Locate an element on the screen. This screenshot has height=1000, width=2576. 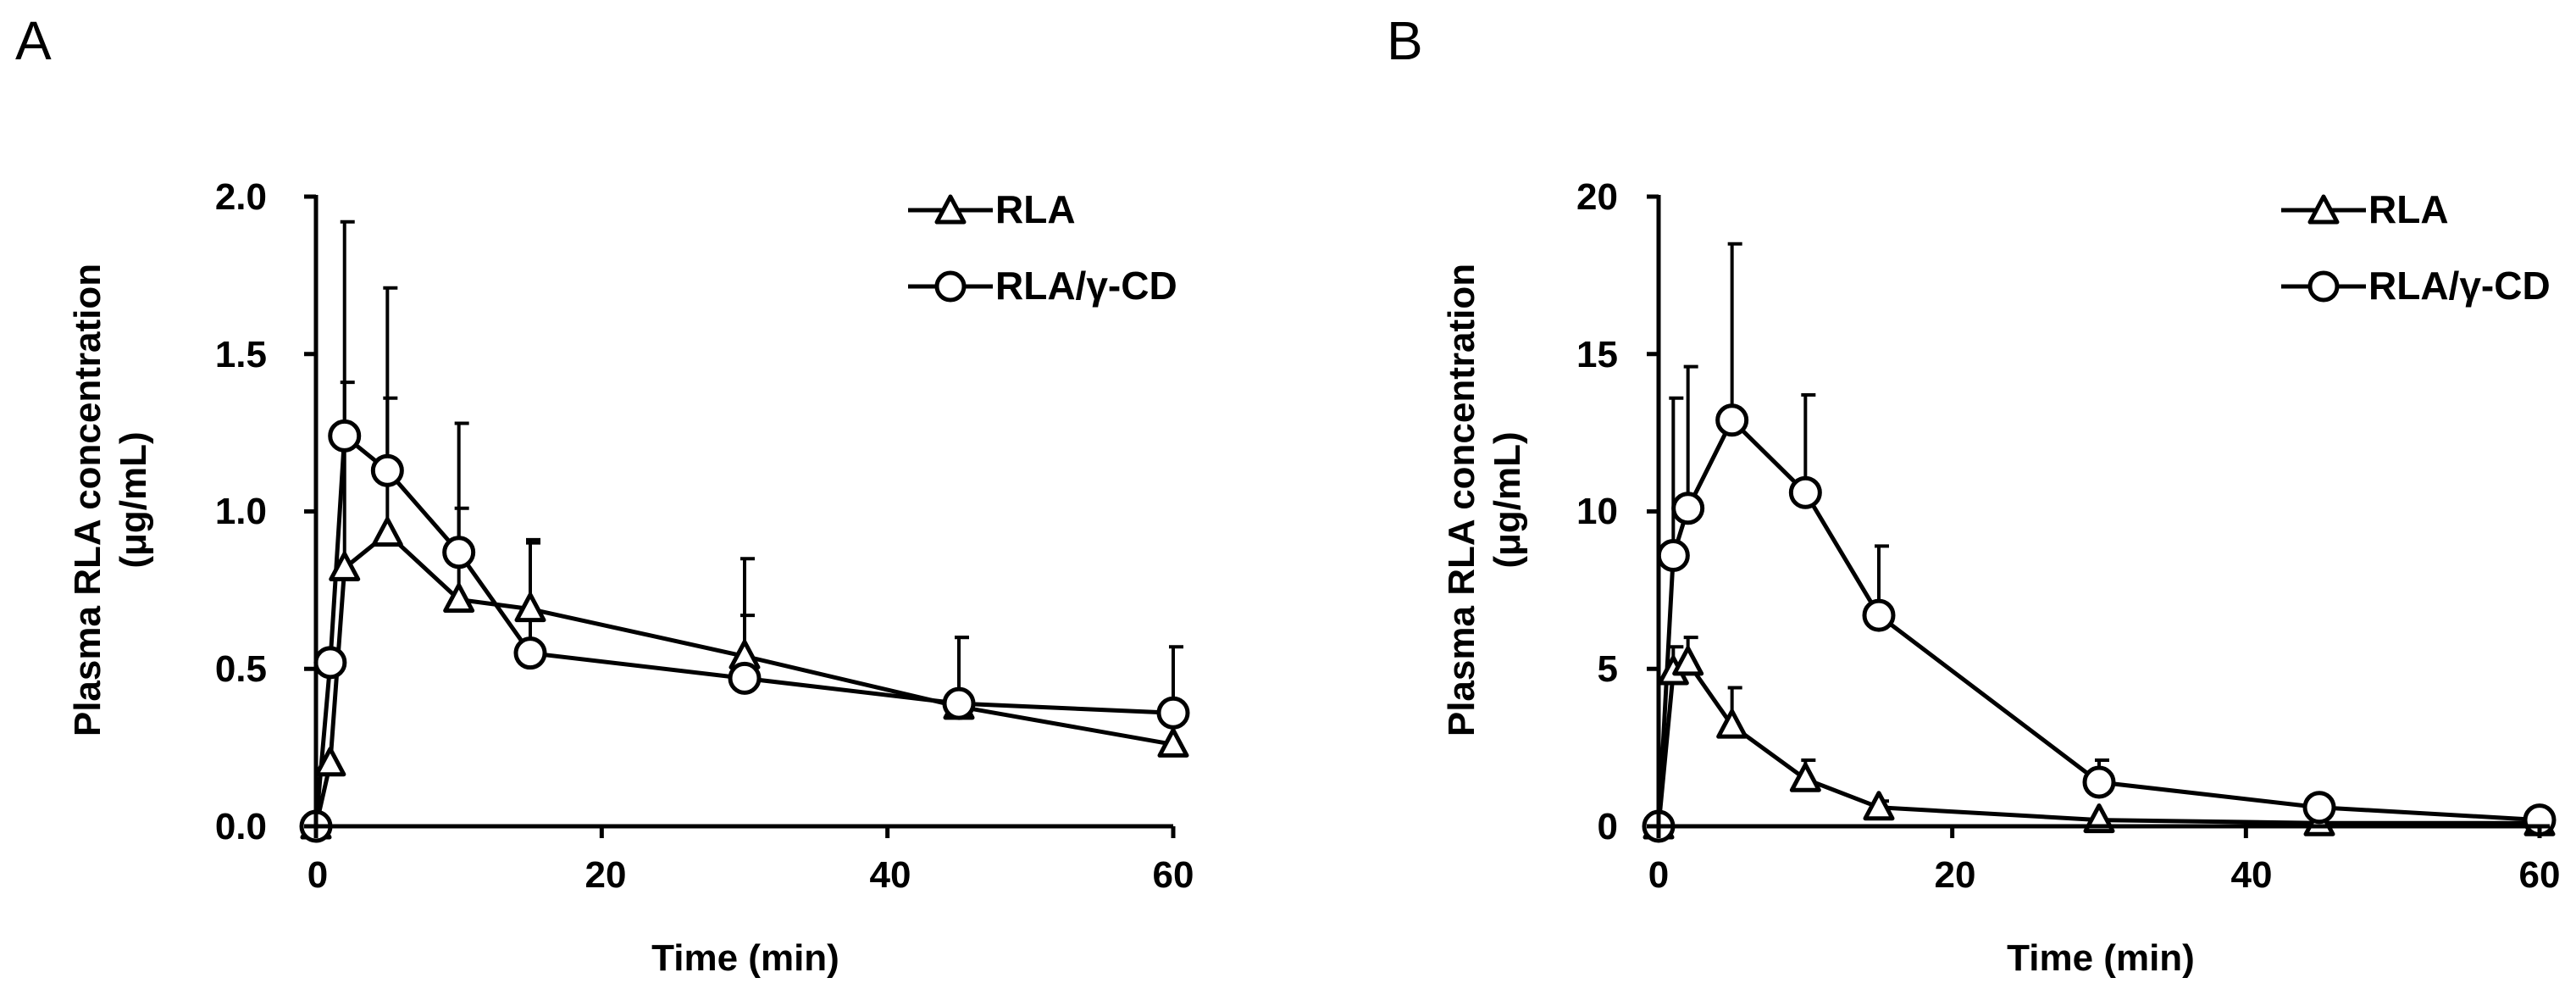
panel-a-ytick-label-3: 1.5 is located at coordinates (241, 354).